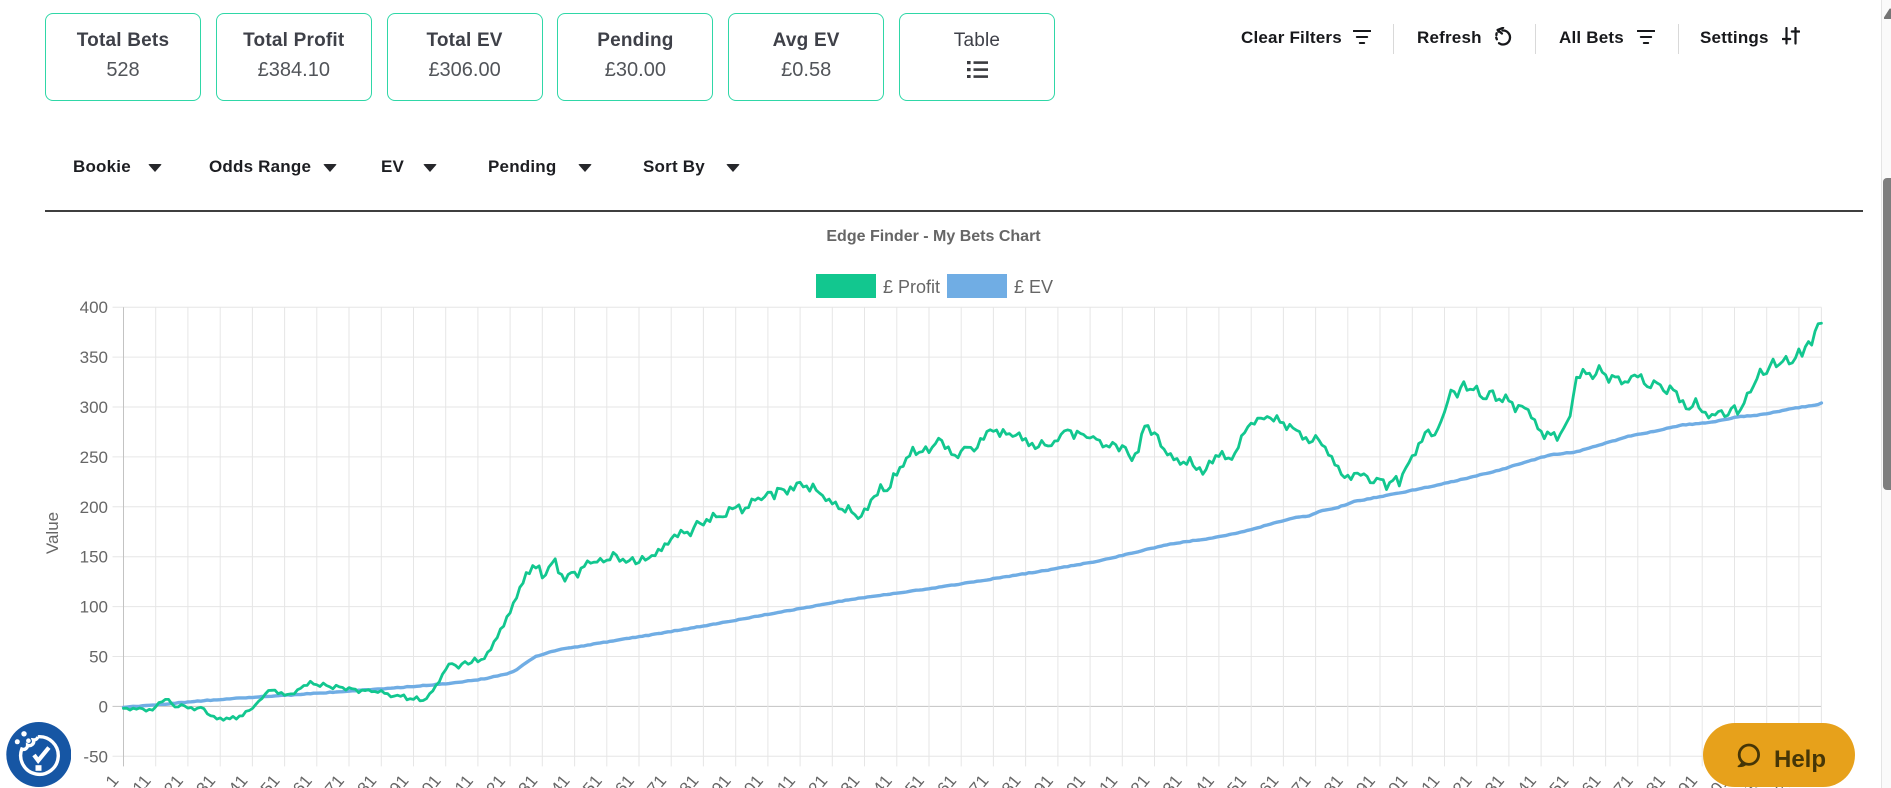  What do you see at coordinates (1491, 779) in the screenshot?
I see `svg-text: 431` at bounding box center [1491, 779].